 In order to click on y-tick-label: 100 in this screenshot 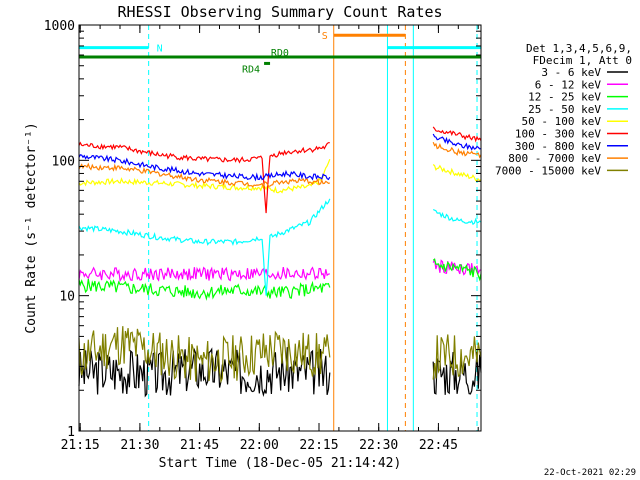, I will do `click(63, 161)`.